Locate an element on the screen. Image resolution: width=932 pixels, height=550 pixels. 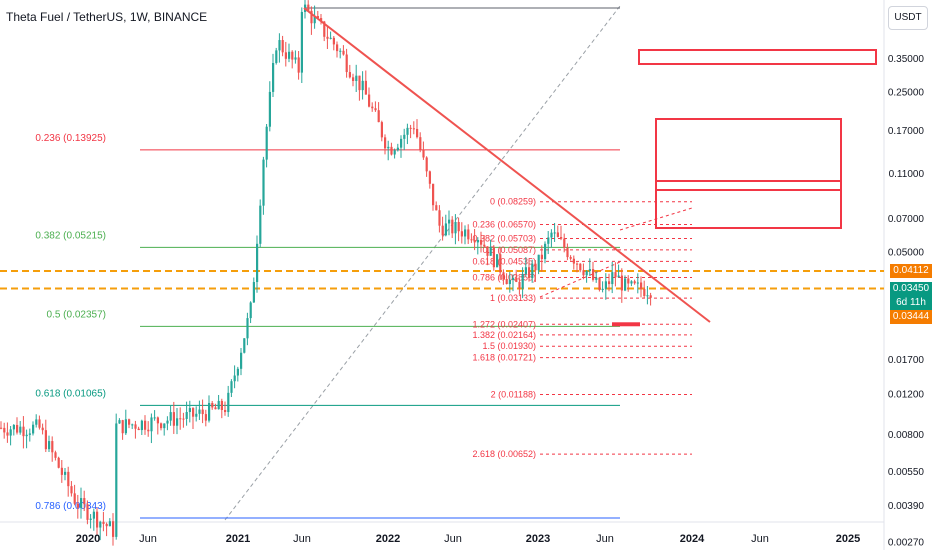
currency-unit-button: USDT is located at coordinates (908, 18).